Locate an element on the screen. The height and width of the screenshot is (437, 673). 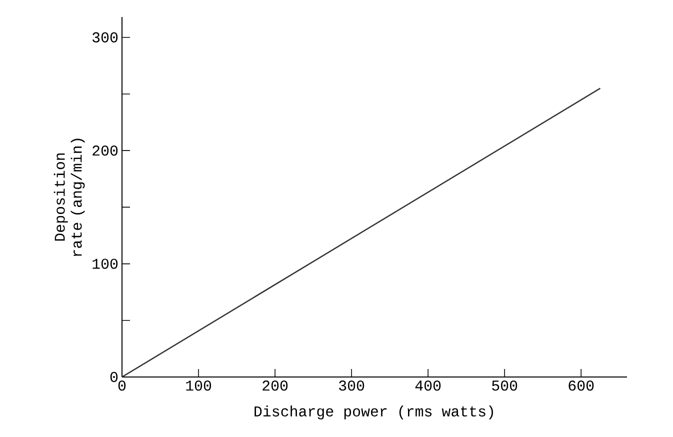
x-tick-label: 400 is located at coordinates (428, 385).